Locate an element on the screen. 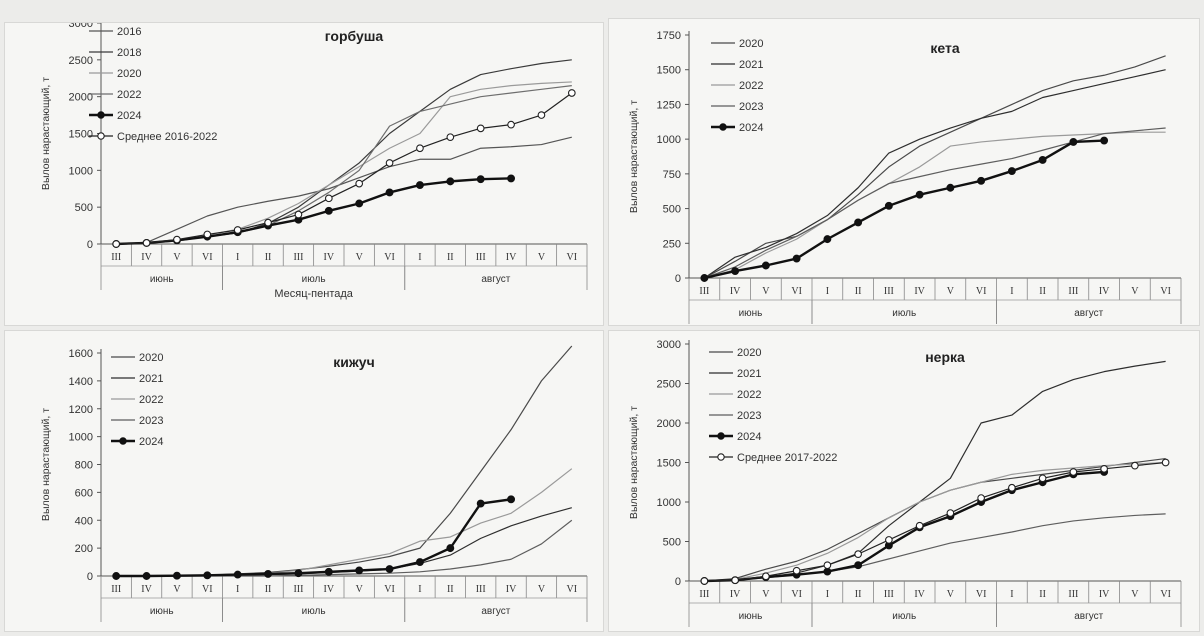  series-line-2018 is located at coordinates (344, 152).